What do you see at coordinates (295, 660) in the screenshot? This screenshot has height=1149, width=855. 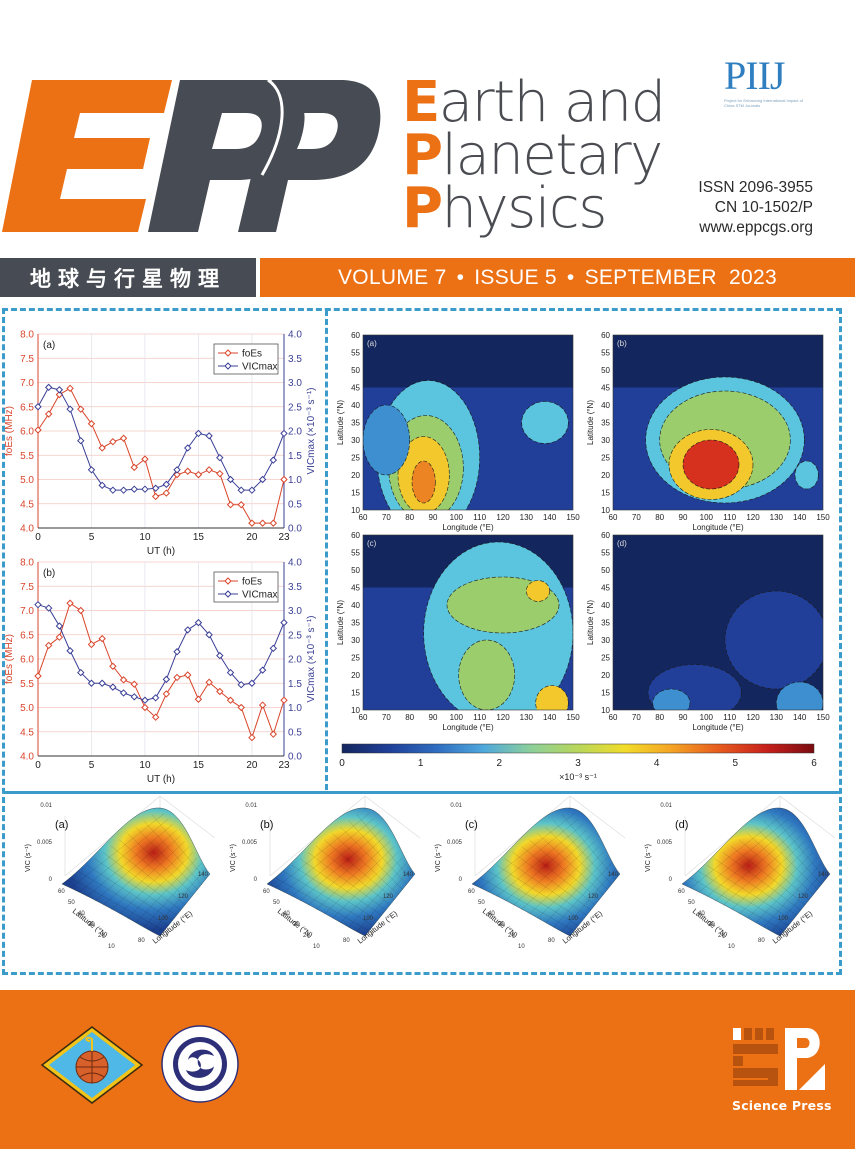 I see `svg-text: 2.0` at bounding box center [295, 660].